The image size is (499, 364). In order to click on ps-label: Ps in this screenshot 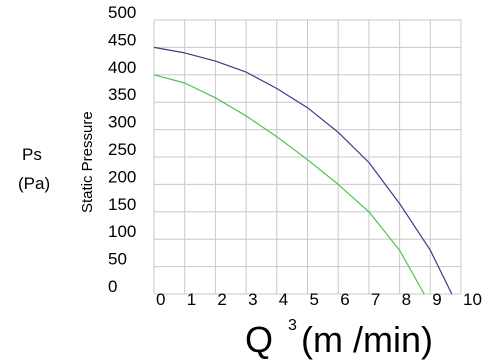, I will do `click(32, 154)`.